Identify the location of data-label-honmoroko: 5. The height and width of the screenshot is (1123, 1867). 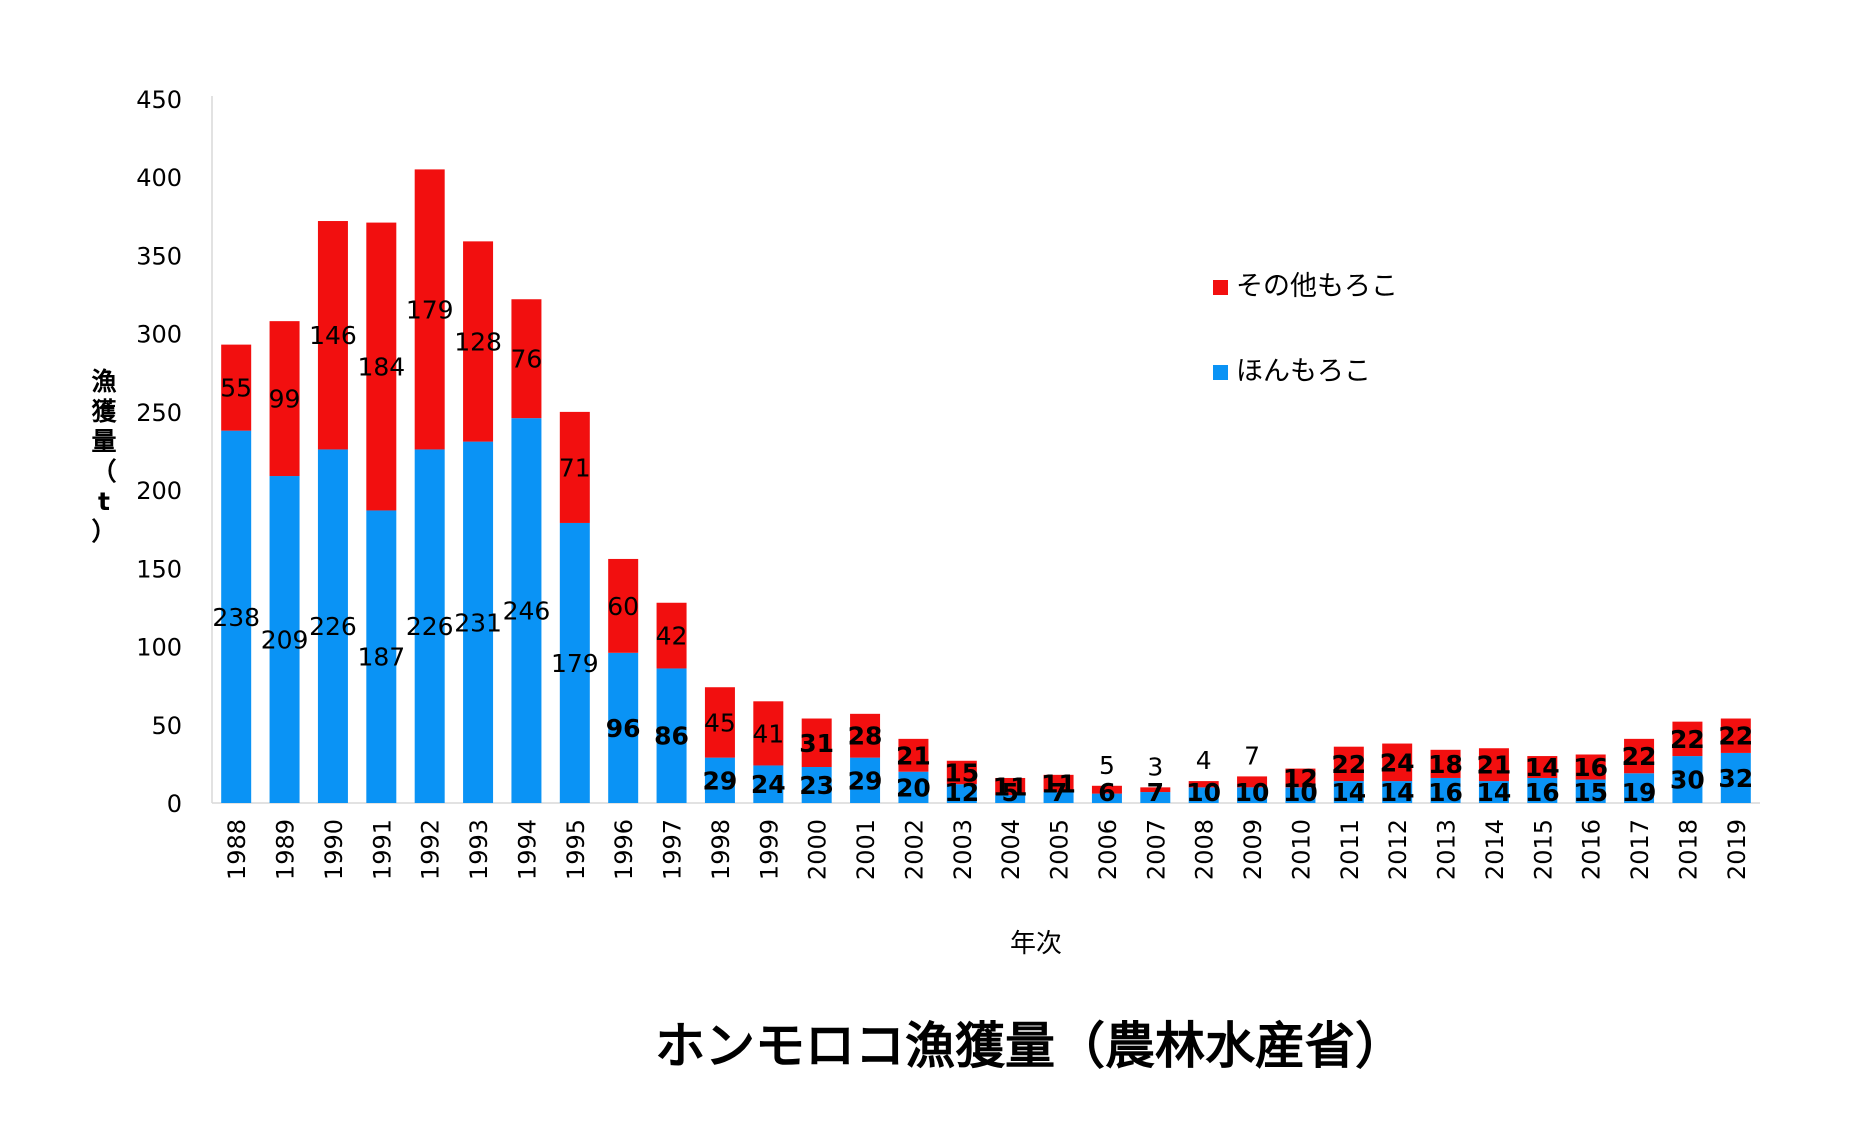
(1009, 792).